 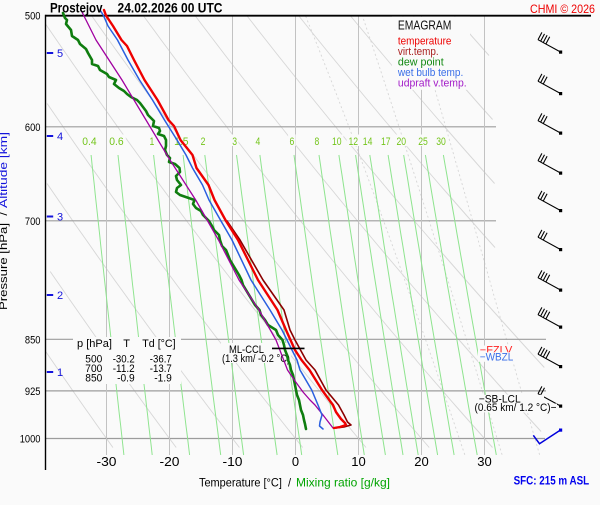 What do you see at coordinates (516, 408) in the screenshot?
I see `svg-text: (0.65 km/ 1.2 °C)−` at bounding box center [516, 408].